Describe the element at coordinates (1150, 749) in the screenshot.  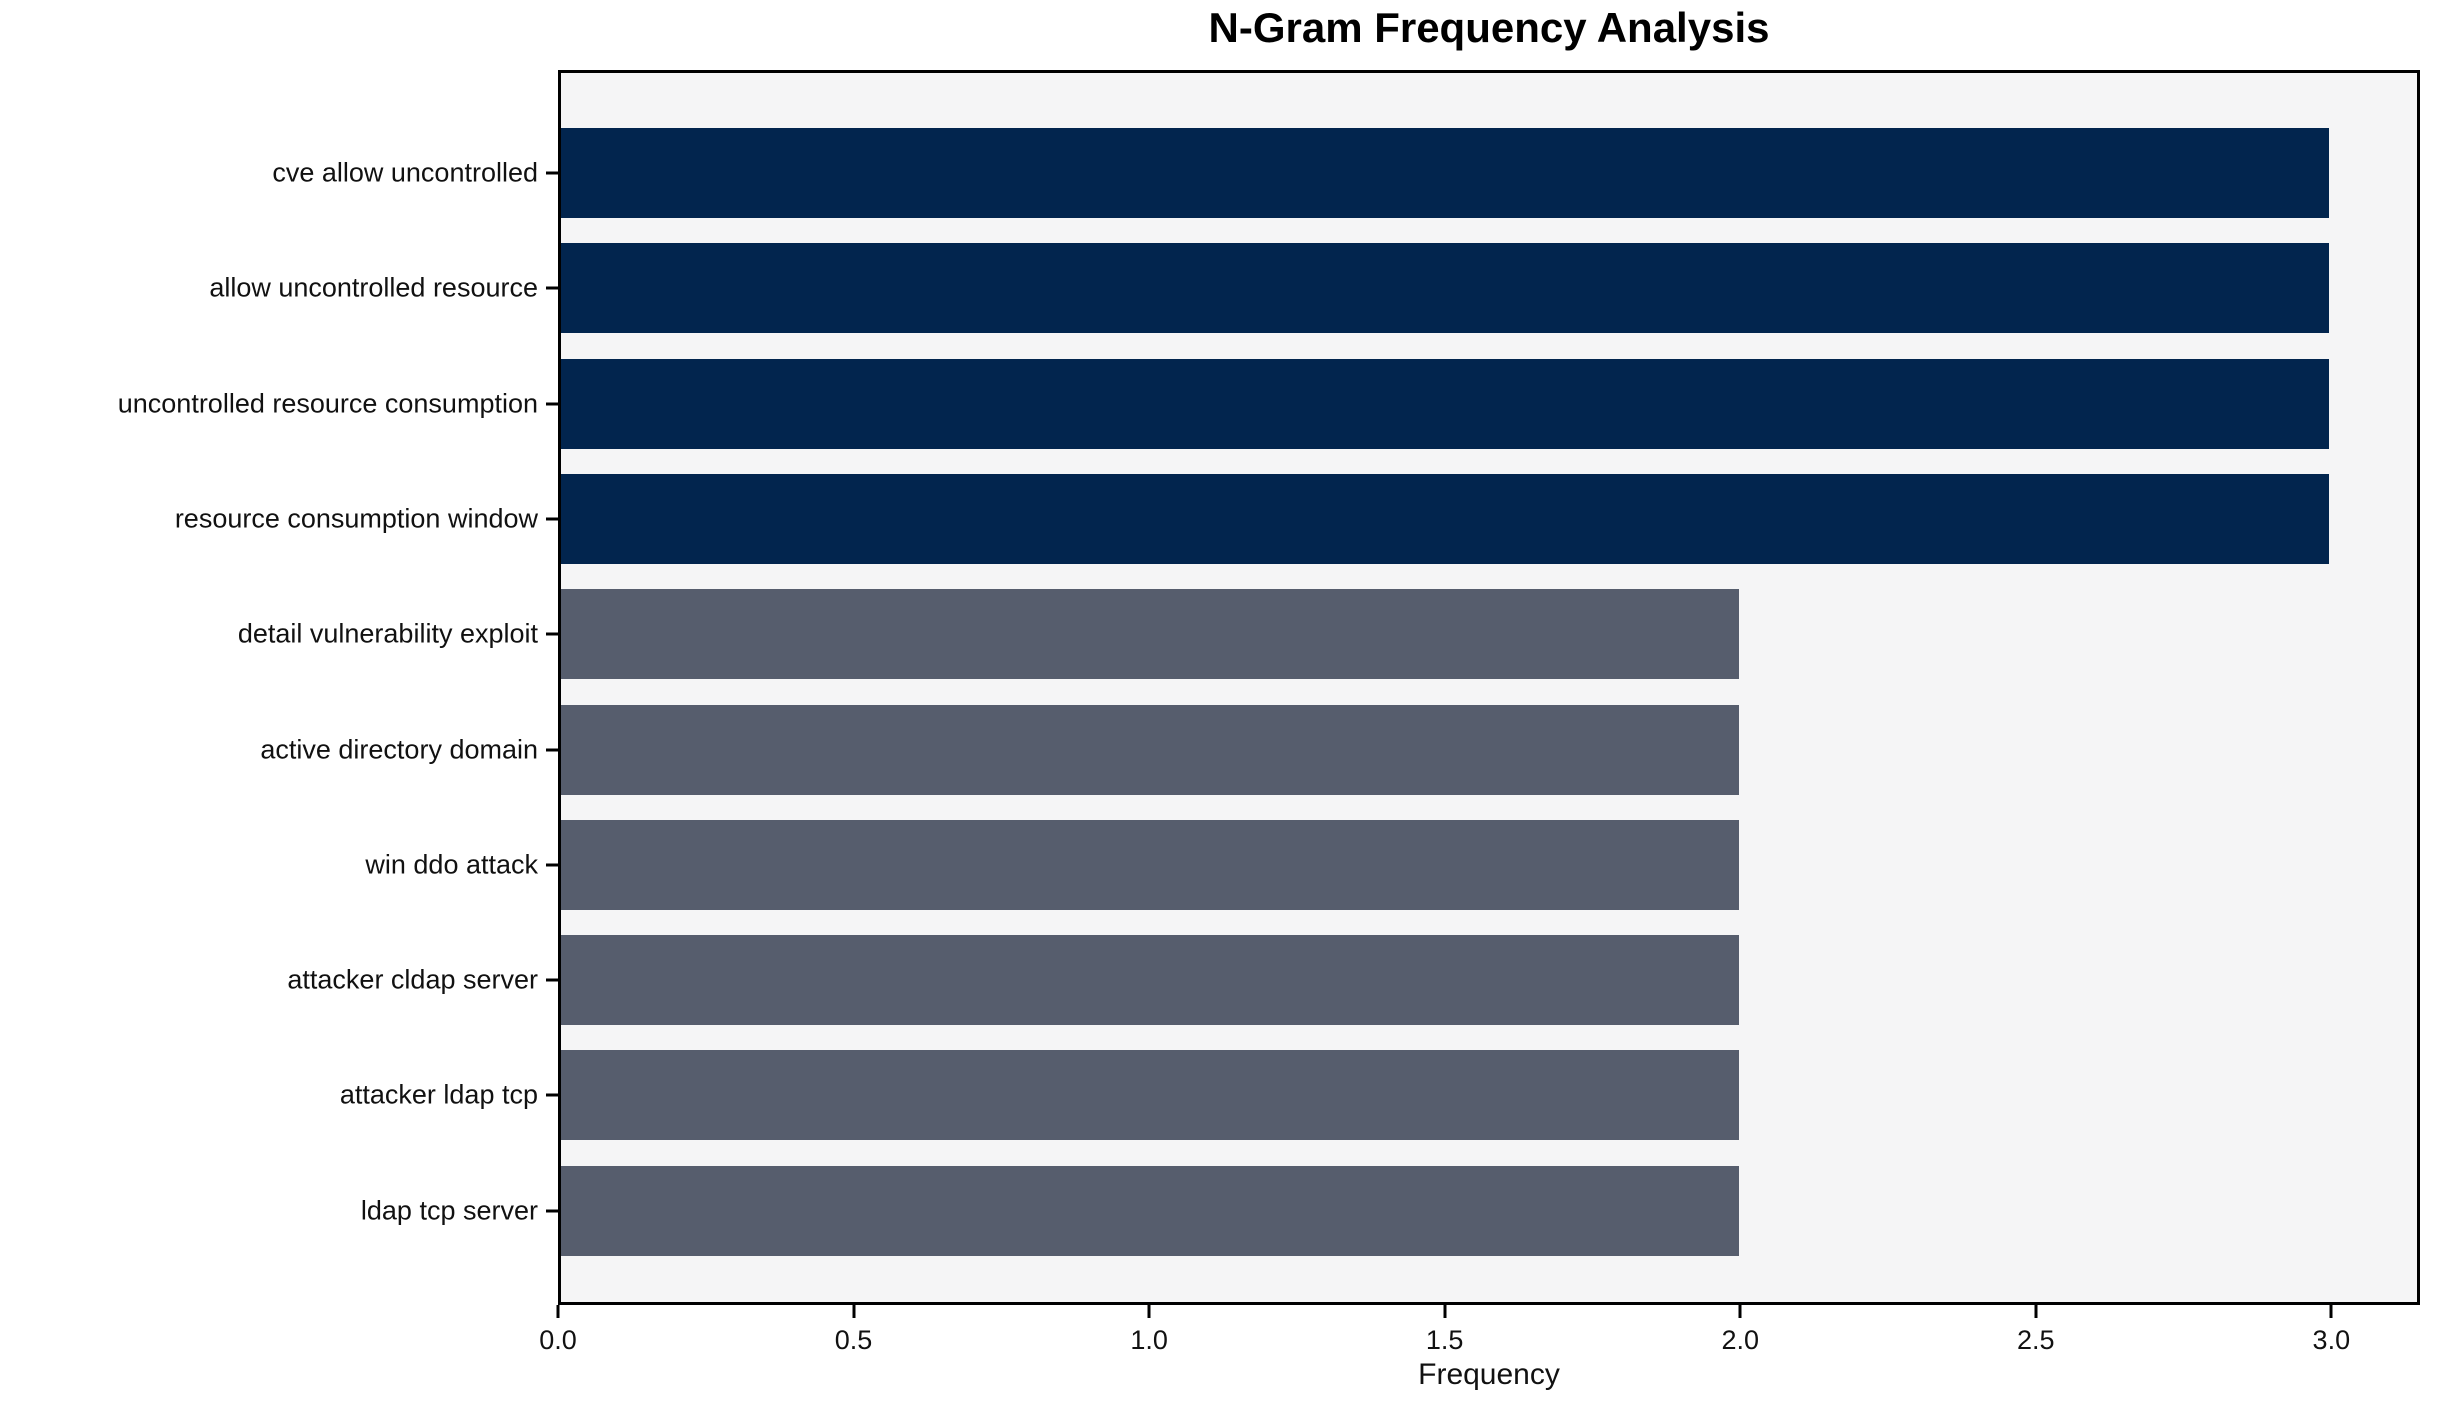
I see `bar-active-directory-domain` at that location.